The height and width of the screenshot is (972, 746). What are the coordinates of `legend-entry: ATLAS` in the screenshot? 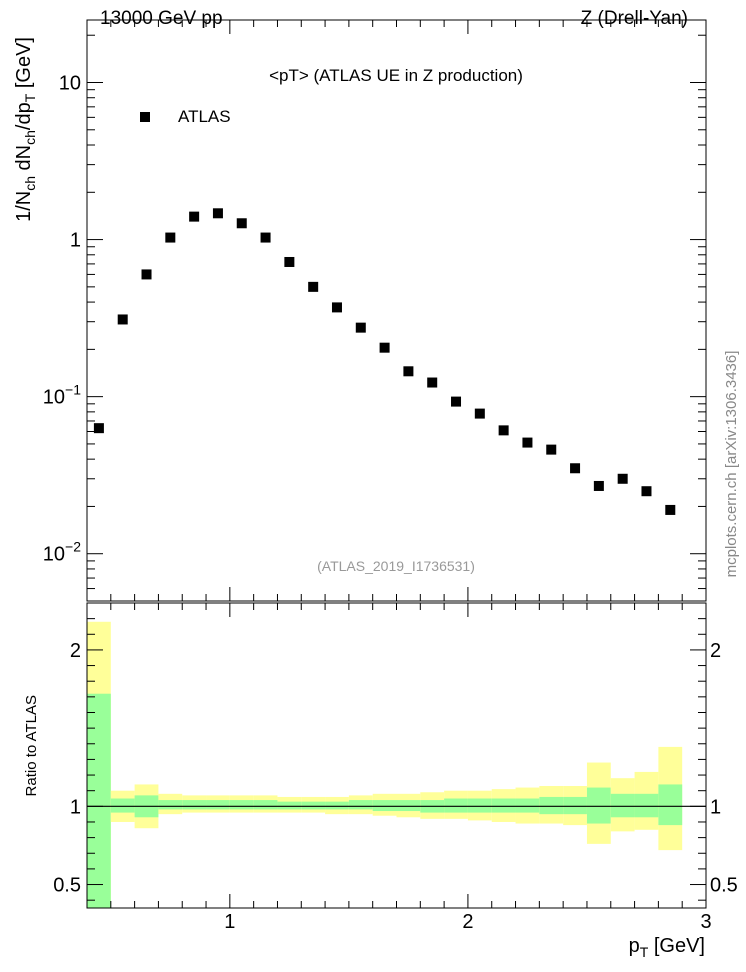 It's located at (204, 116).